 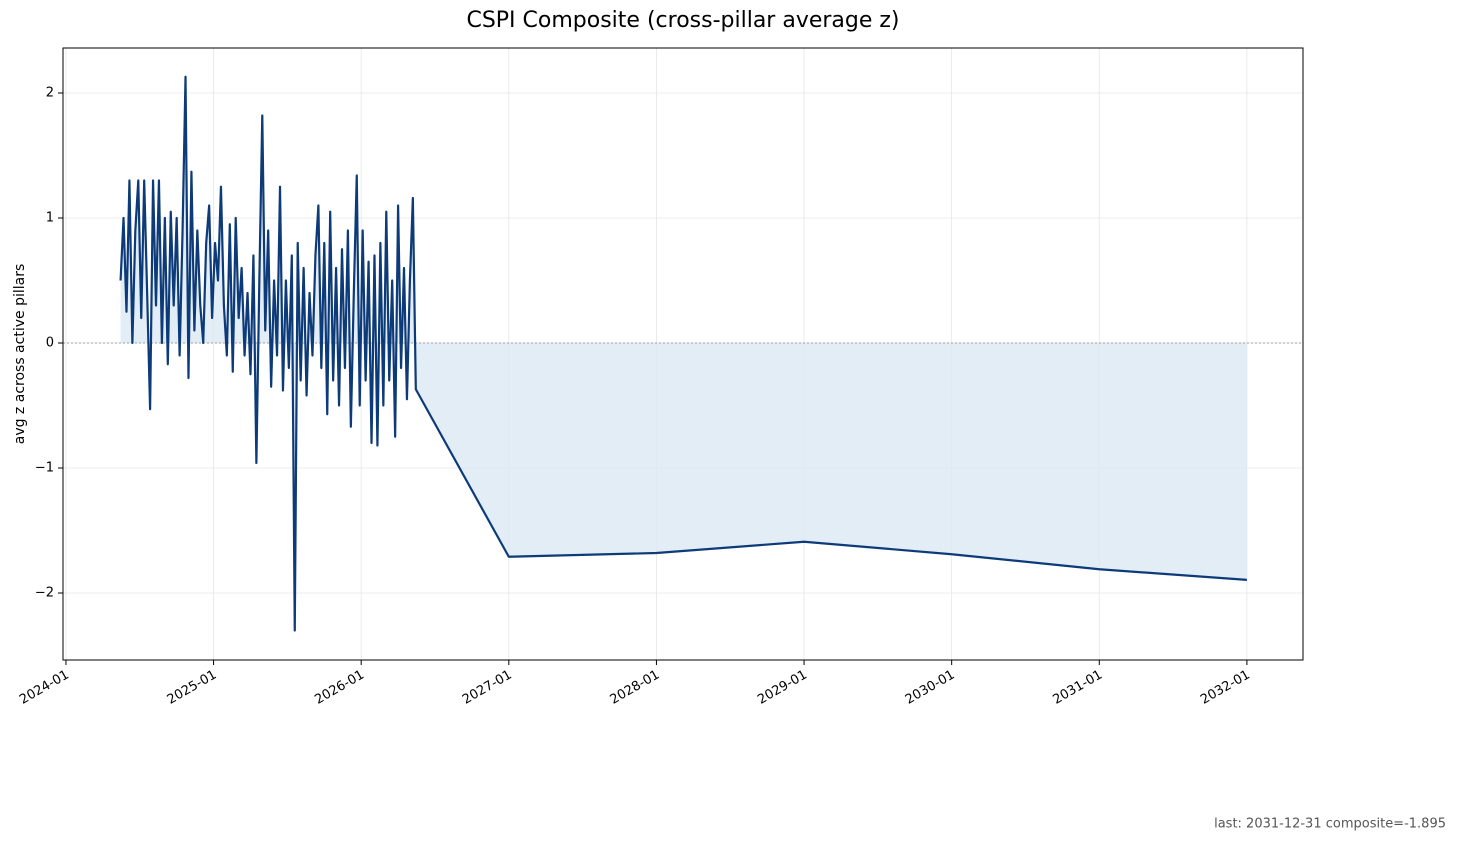 What do you see at coordinates (339, 688) in the screenshot?
I see `x-tick-label: 2026-01` at bounding box center [339, 688].